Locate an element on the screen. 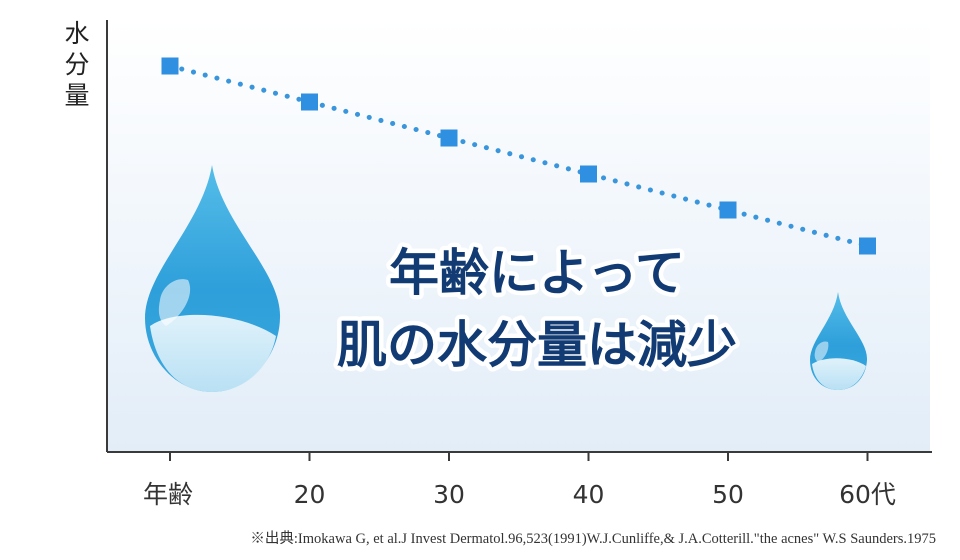 This screenshot has height=560, width=960. small-water-drop-icon is located at coordinates (839, 341).